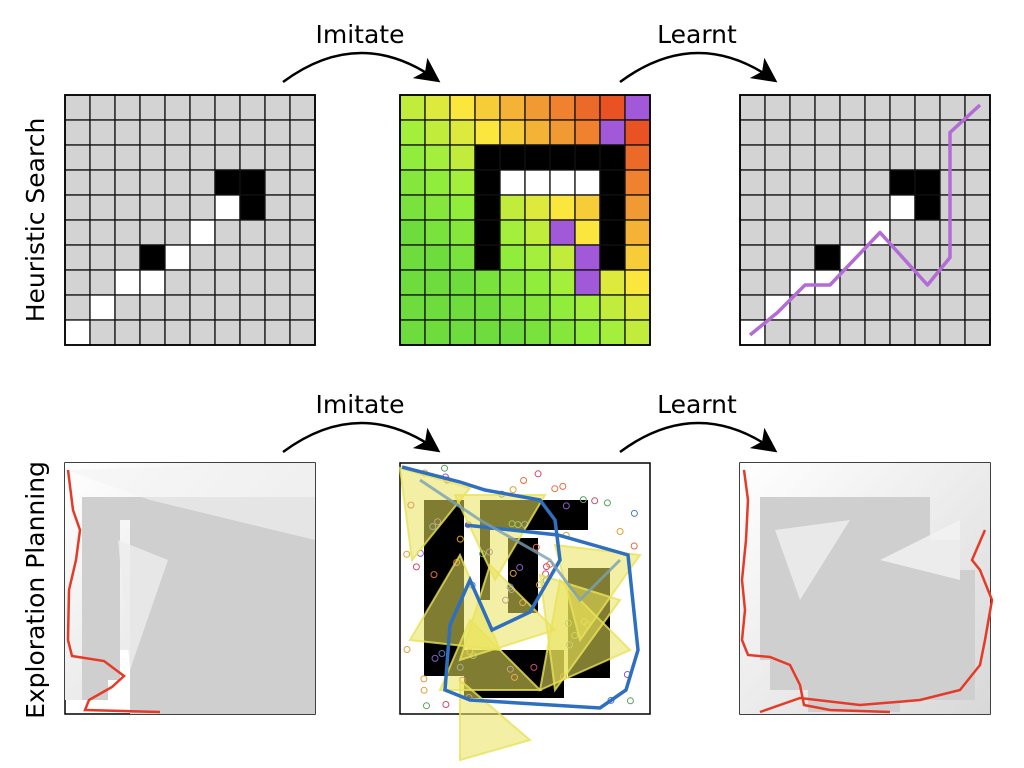 Image resolution: width=1024 pixels, height=768 pixels. I want to click on grid-input-map, so click(190, 220).